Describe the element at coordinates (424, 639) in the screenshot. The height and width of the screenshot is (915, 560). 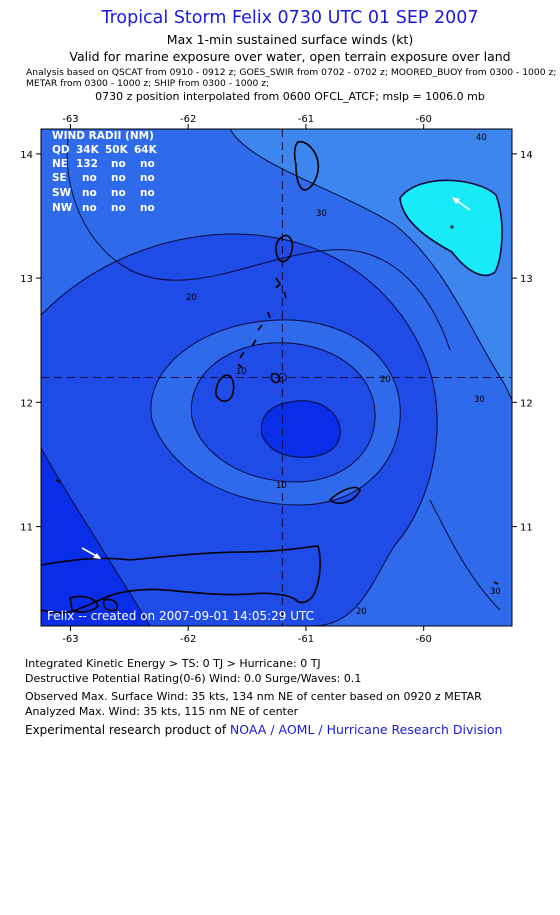
I see `x-tick-label-bottom: -60` at that location.